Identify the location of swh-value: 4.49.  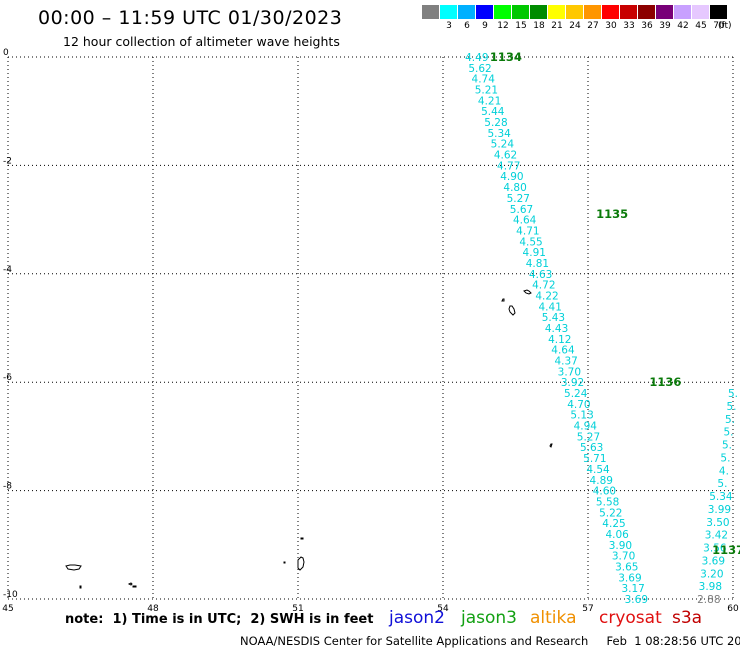
(476, 58).